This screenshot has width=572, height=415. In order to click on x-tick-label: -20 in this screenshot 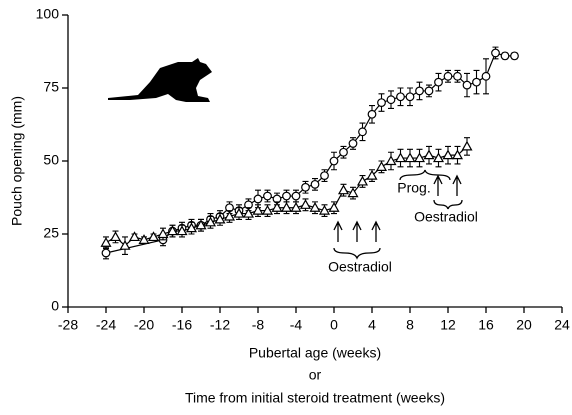, I will do `click(144, 325)`.